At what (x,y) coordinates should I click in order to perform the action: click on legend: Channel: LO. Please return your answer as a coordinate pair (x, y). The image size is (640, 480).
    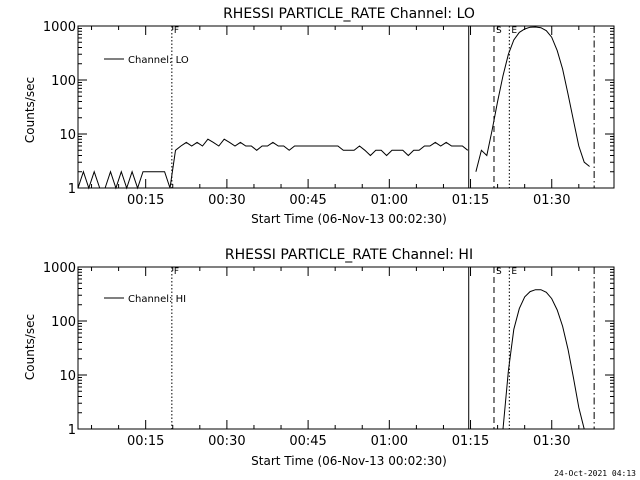
    Looking at the image, I should click on (146, 60).